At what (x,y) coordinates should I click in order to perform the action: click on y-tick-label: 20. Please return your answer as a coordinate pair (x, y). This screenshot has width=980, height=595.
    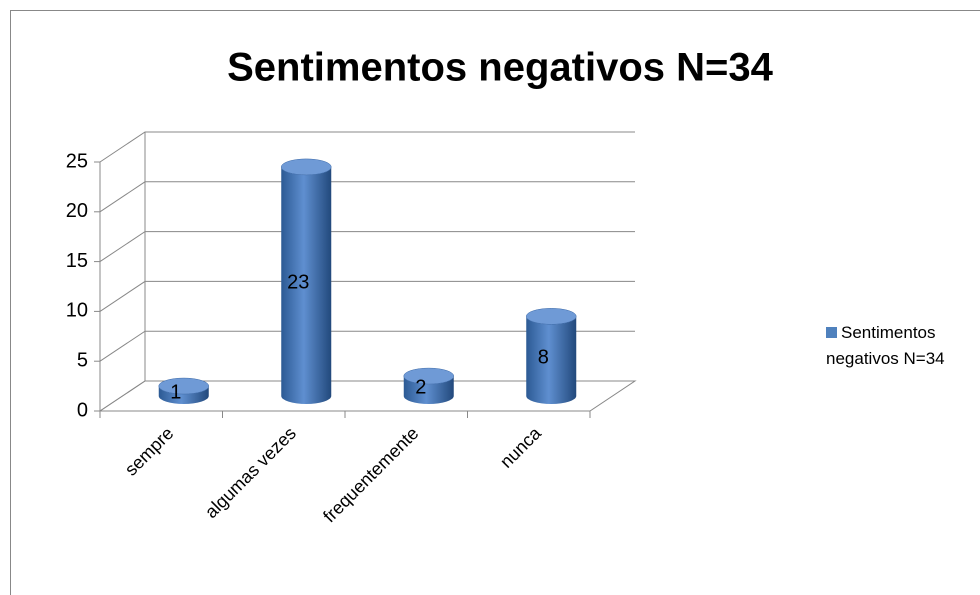
    Looking at the image, I should click on (77, 211).